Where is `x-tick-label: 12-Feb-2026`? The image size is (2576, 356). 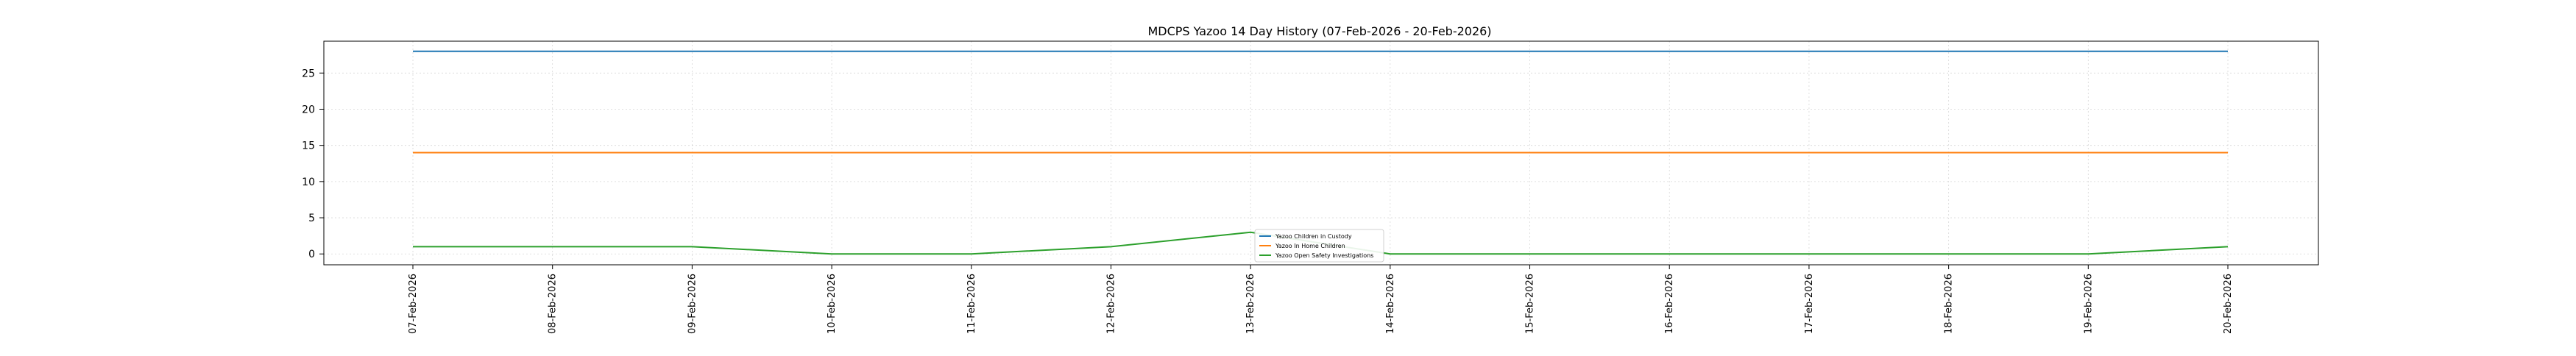 x-tick-label: 12-Feb-2026 is located at coordinates (1111, 304).